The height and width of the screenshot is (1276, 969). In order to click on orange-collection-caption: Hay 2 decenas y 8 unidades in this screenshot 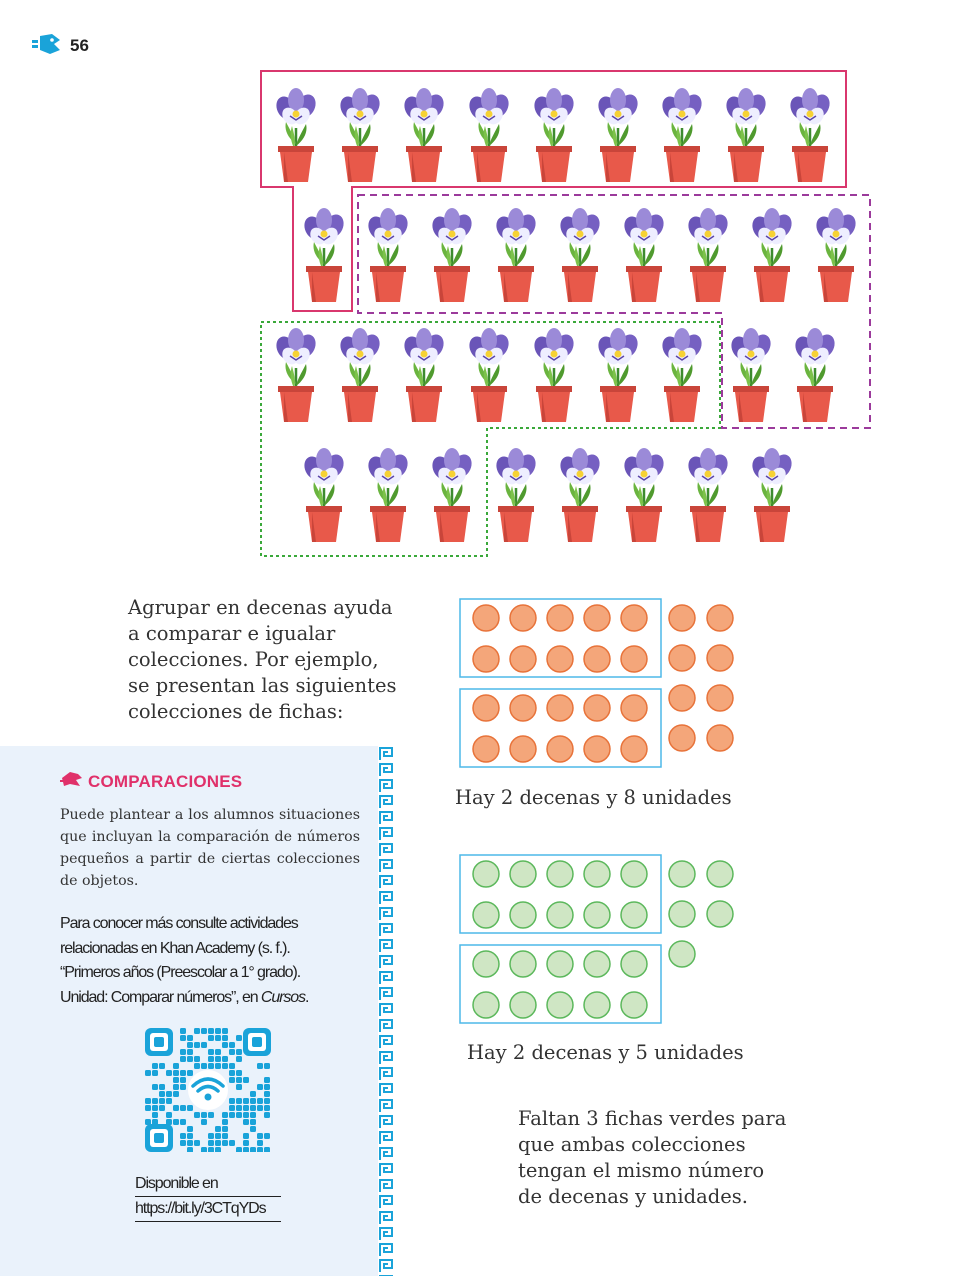, I will do `click(593, 797)`.